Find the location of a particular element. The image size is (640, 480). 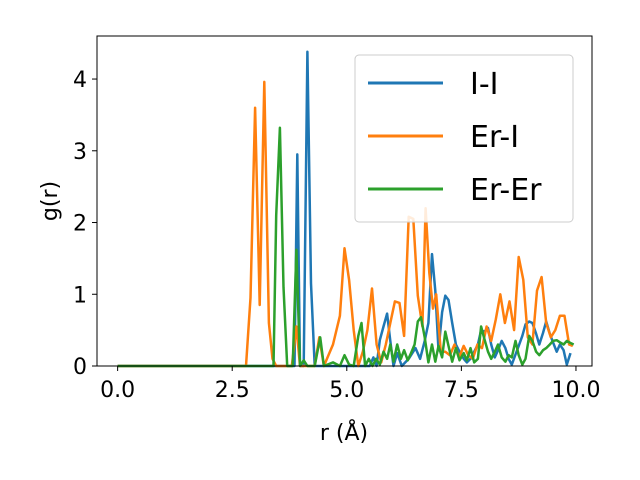

x-tick-label: 0.0 is located at coordinates (117, 390).